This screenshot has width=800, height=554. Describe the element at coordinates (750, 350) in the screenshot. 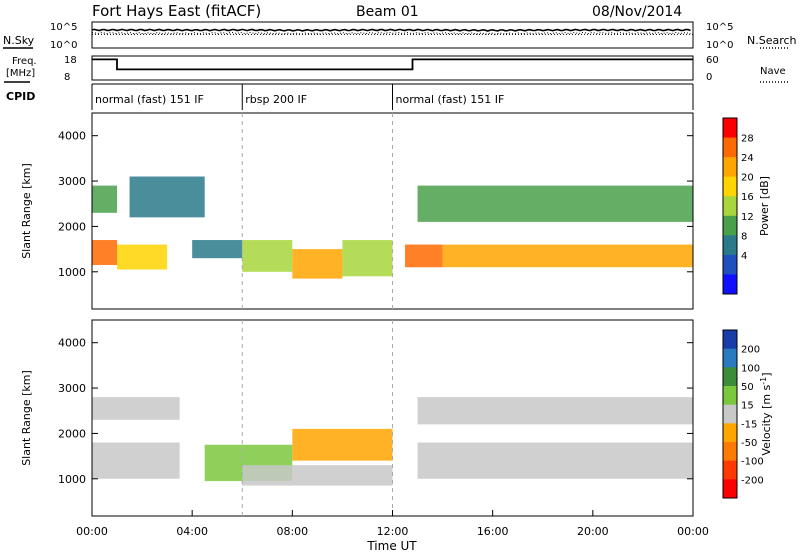

I see `colorbar-tick-label: 200` at that location.